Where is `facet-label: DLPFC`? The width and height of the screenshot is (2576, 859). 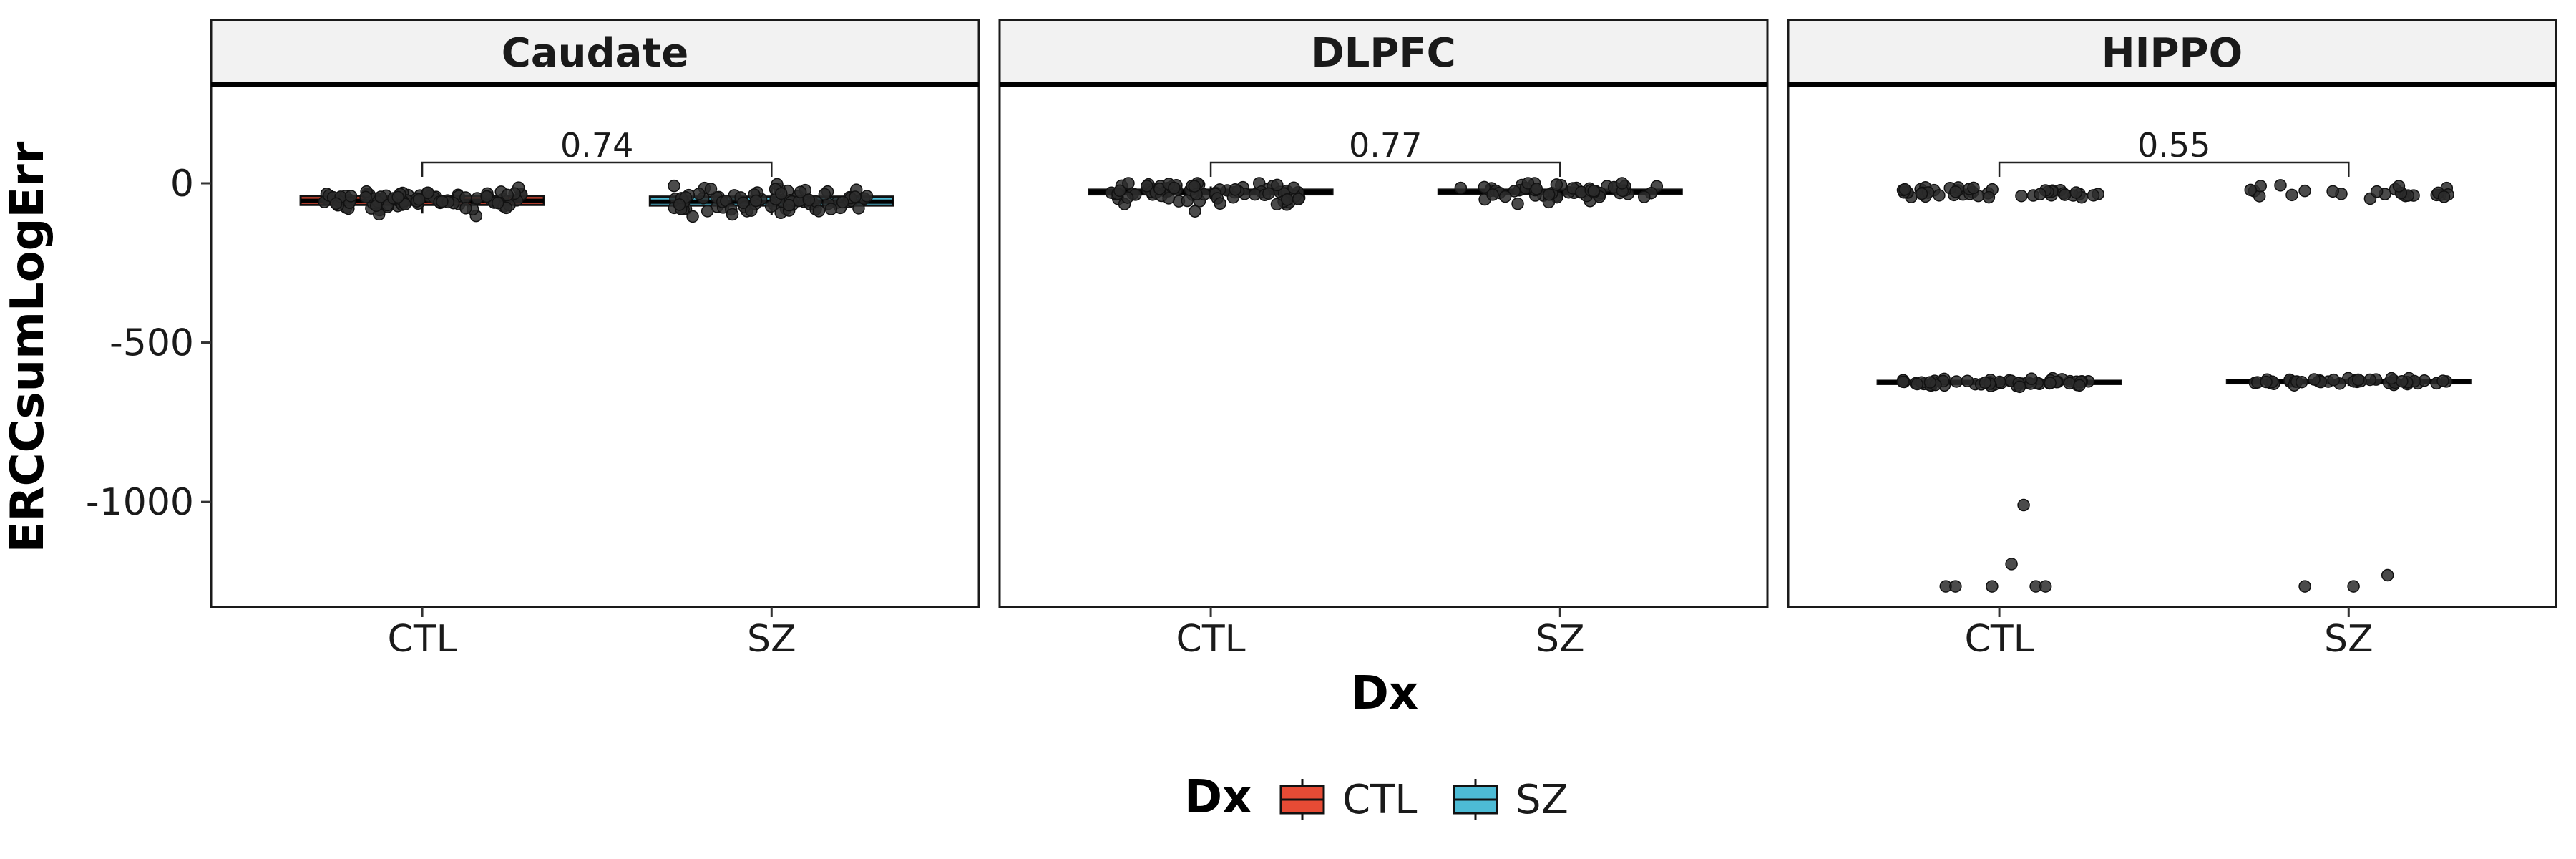
facet-label: DLPFC is located at coordinates (1383, 53).